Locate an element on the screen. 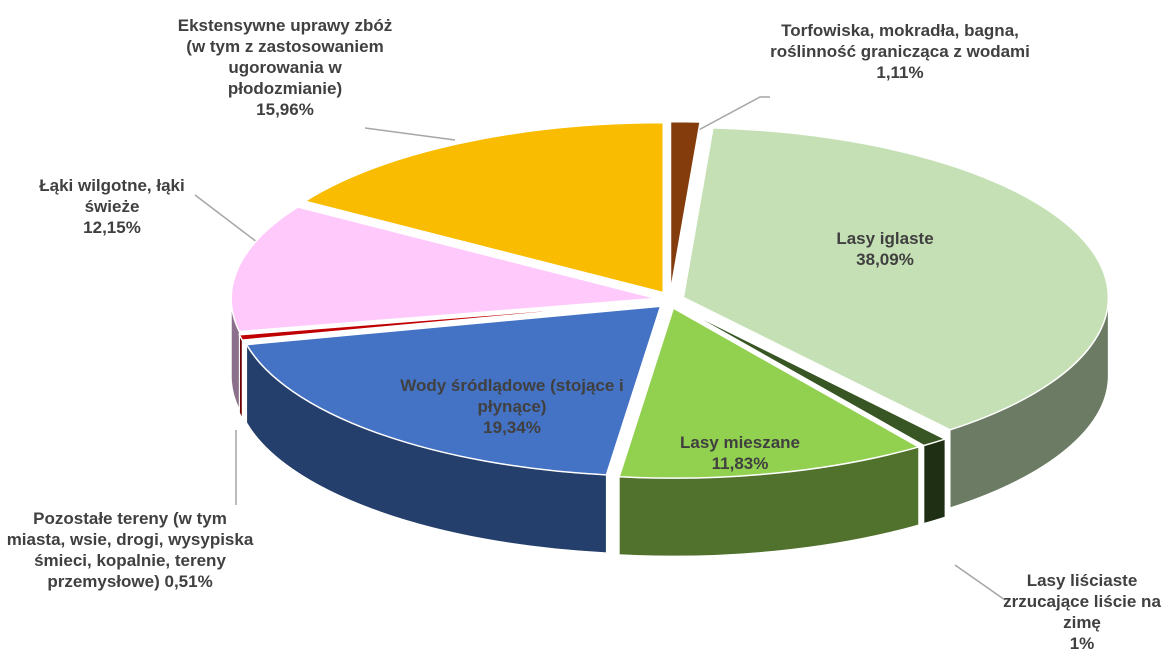  category-name: Lasy iglaste is located at coordinates (885, 238).